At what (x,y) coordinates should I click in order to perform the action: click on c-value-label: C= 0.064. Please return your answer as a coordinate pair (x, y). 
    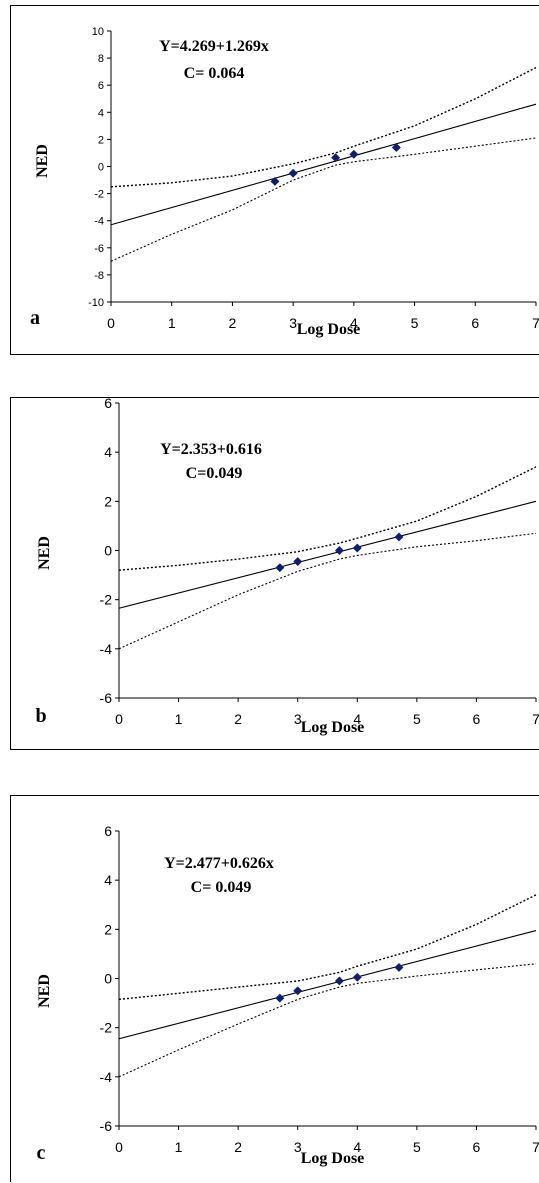
    Looking at the image, I should click on (214, 73).